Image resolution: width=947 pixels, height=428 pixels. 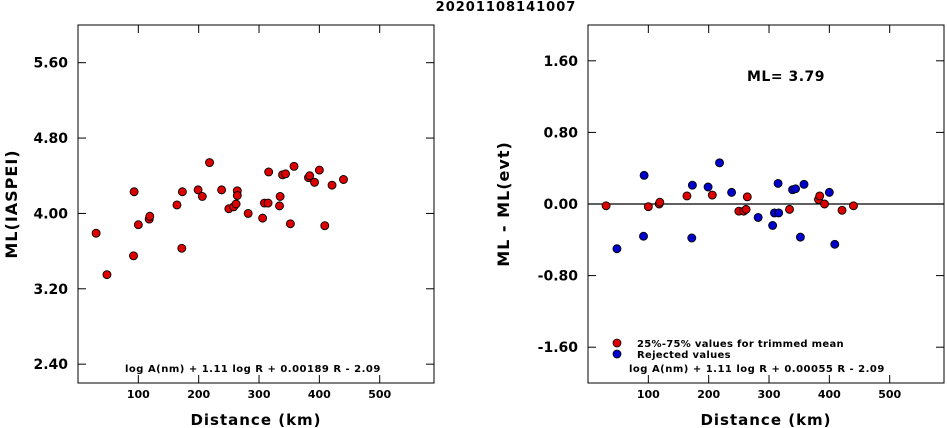 What do you see at coordinates (729, 206) in the screenshot?
I see `right-points` at bounding box center [729, 206].